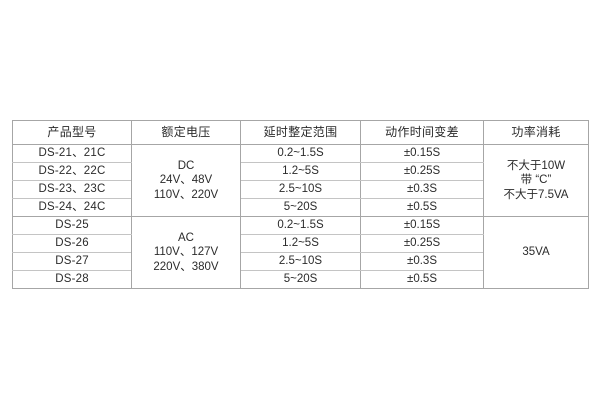  What do you see at coordinates (186, 194) in the screenshot?
I see `voltage-line: 110V、220V` at bounding box center [186, 194].